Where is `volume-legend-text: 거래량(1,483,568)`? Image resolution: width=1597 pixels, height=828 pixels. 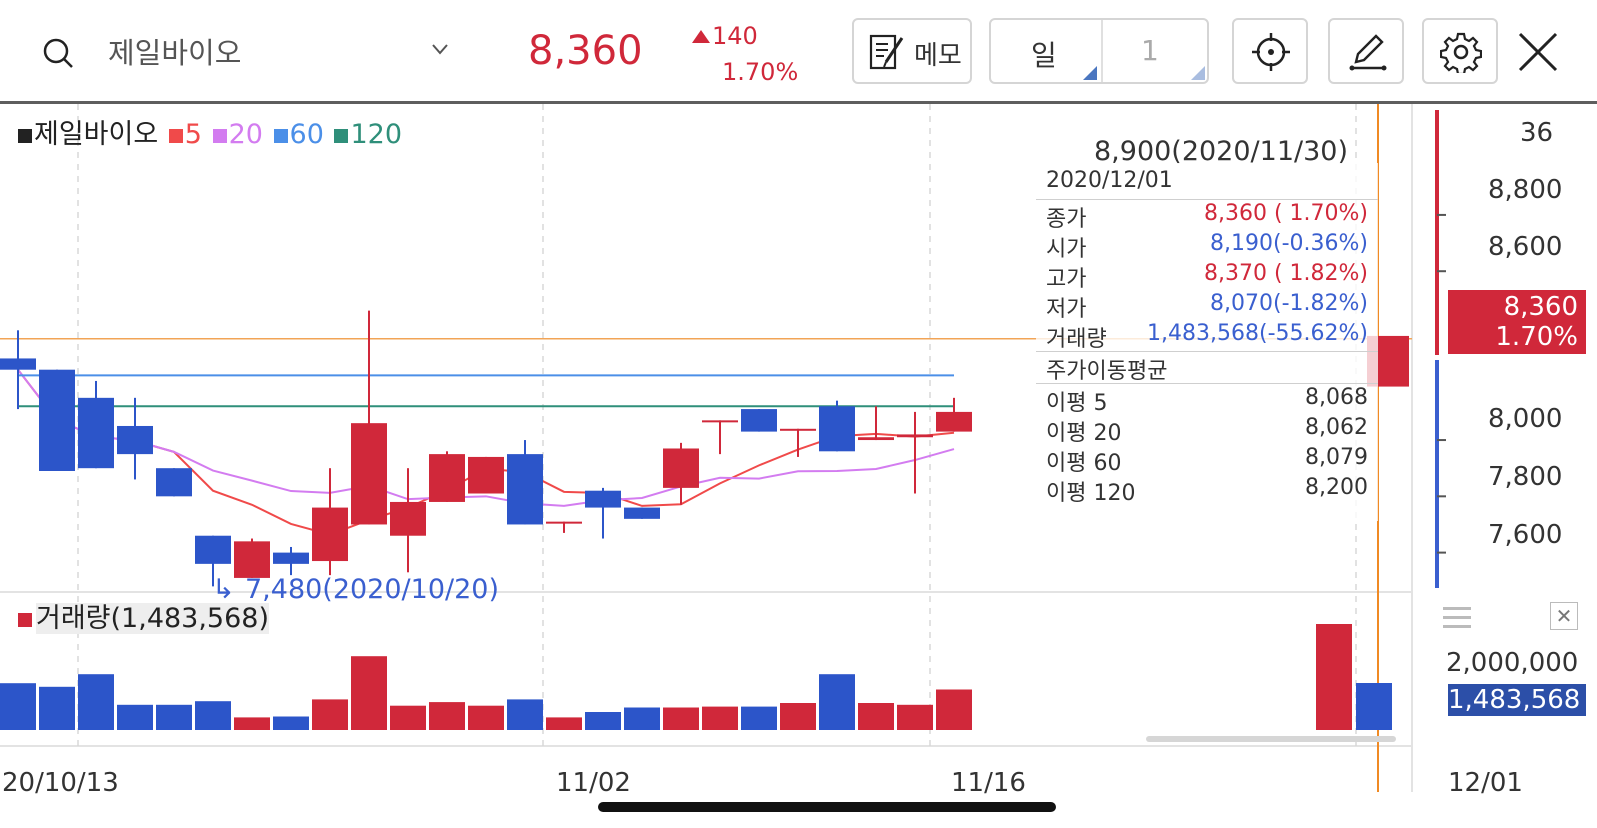 volume-legend-text: 거래량(1,483,568) is located at coordinates (152, 618).